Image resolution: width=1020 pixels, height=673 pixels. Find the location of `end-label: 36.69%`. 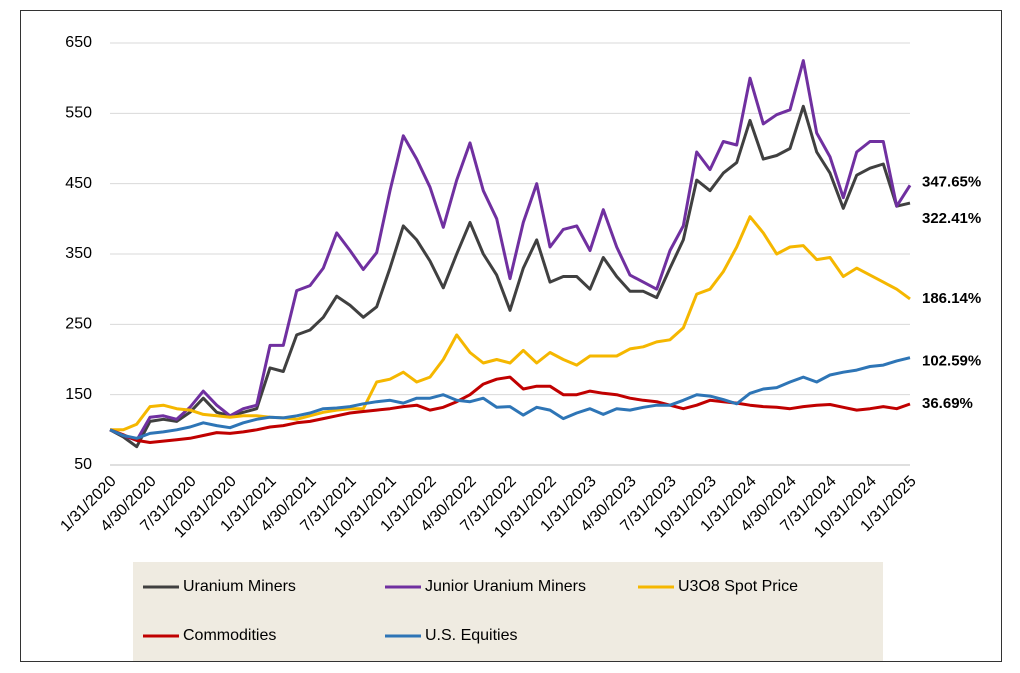

end-label: 36.69% is located at coordinates (947, 403).